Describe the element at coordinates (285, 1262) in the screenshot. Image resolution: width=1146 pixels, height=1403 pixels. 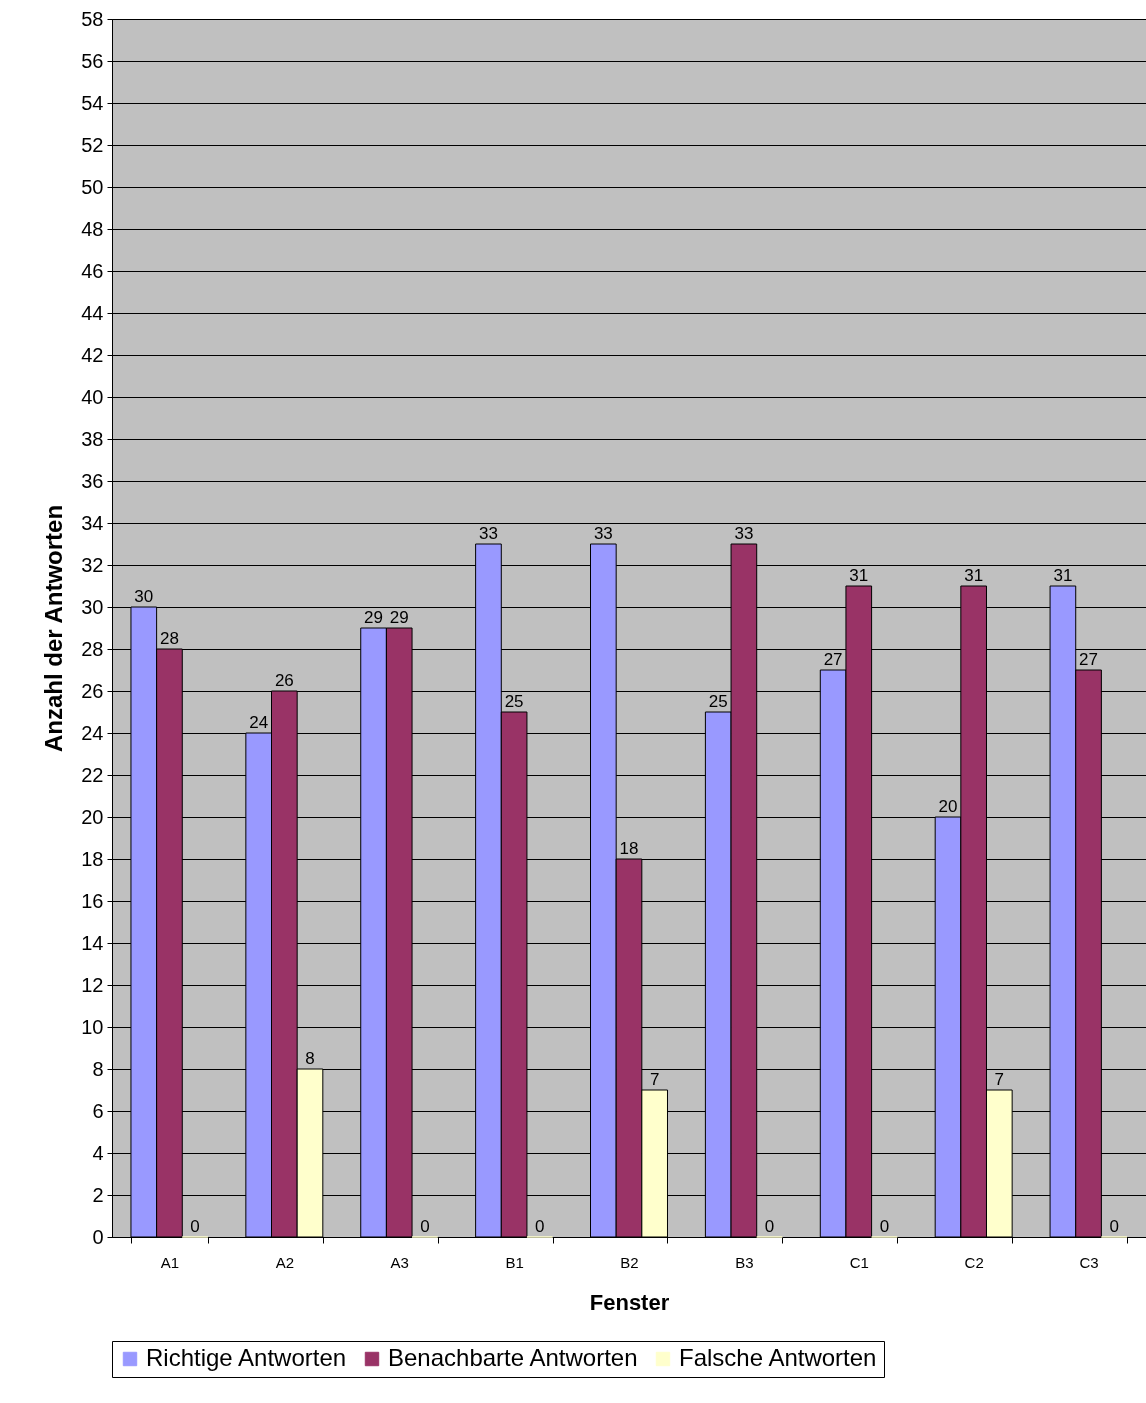
I see `x-tick-label: A2` at that location.